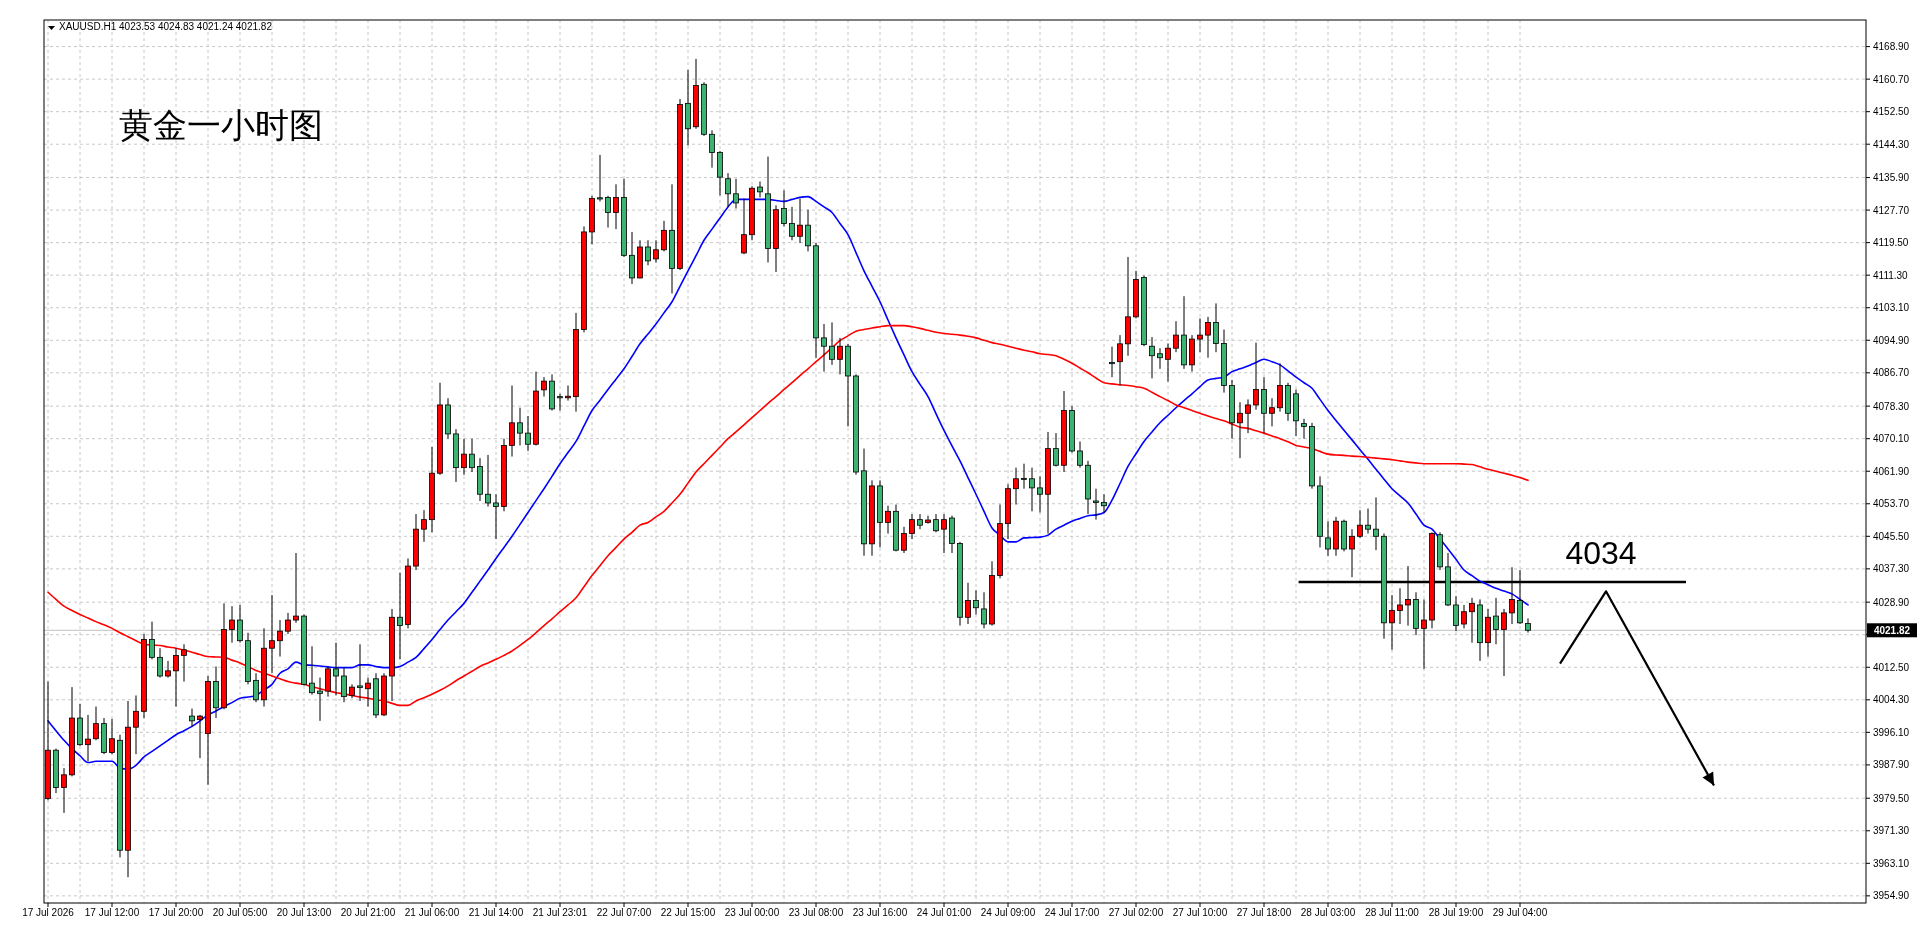 The image size is (1928, 927). I want to click on ref-line-label: 4021.82, so click(1892, 630).